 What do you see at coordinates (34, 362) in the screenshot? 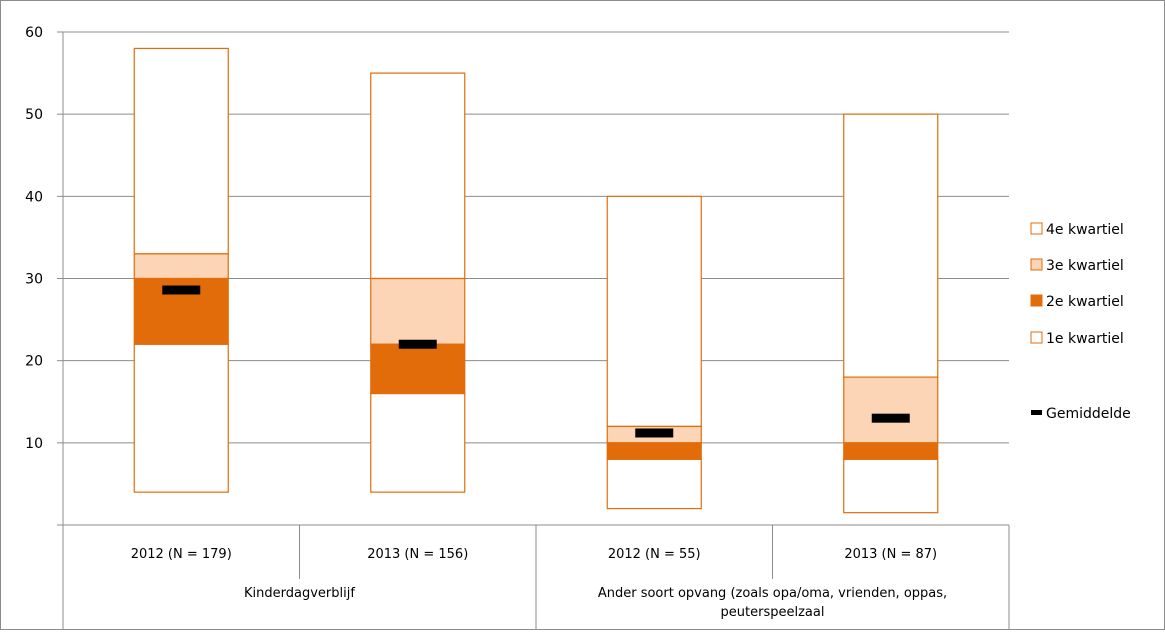
I see `y-tick-label: 20` at bounding box center [34, 362].